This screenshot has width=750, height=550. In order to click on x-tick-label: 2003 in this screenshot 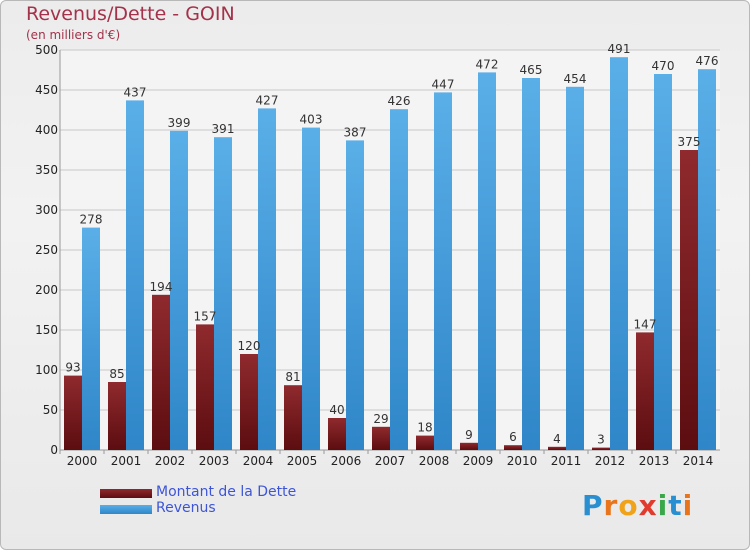, I will do `click(214, 461)`.